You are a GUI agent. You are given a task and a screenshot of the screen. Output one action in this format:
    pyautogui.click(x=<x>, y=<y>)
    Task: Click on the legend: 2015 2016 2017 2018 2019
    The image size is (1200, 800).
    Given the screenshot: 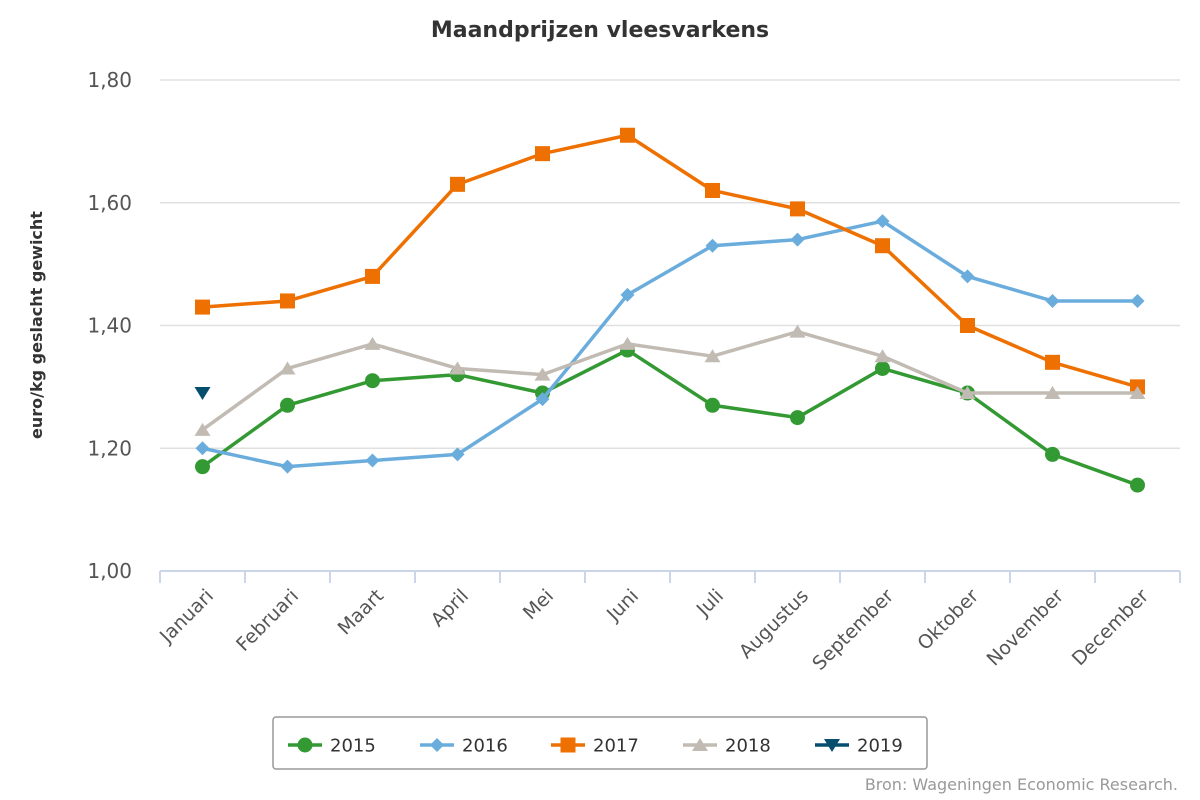 What is the action you would take?
    pyautogui.click(x=600, y=743)
    